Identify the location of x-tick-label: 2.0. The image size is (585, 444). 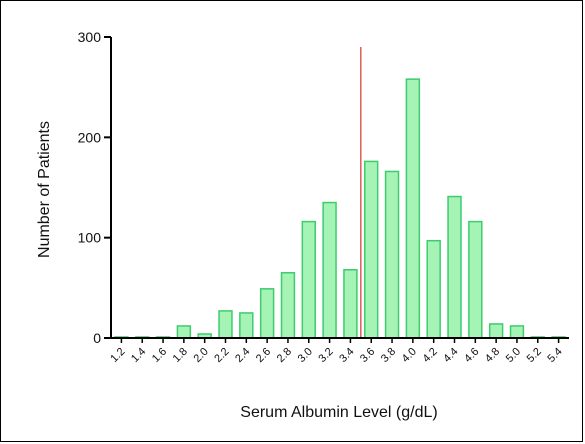
(201, 355).